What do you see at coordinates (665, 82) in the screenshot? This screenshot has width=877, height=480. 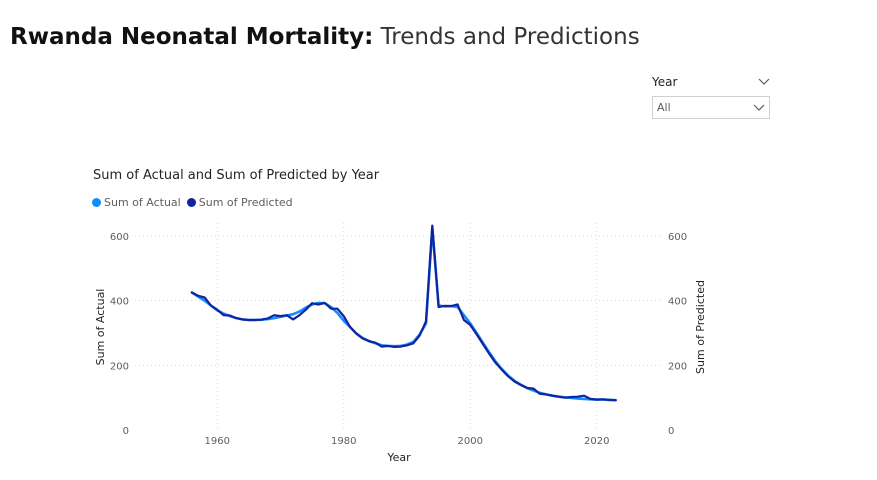 I see `year-slicer-label: Year` at bounding box center [665, 82].